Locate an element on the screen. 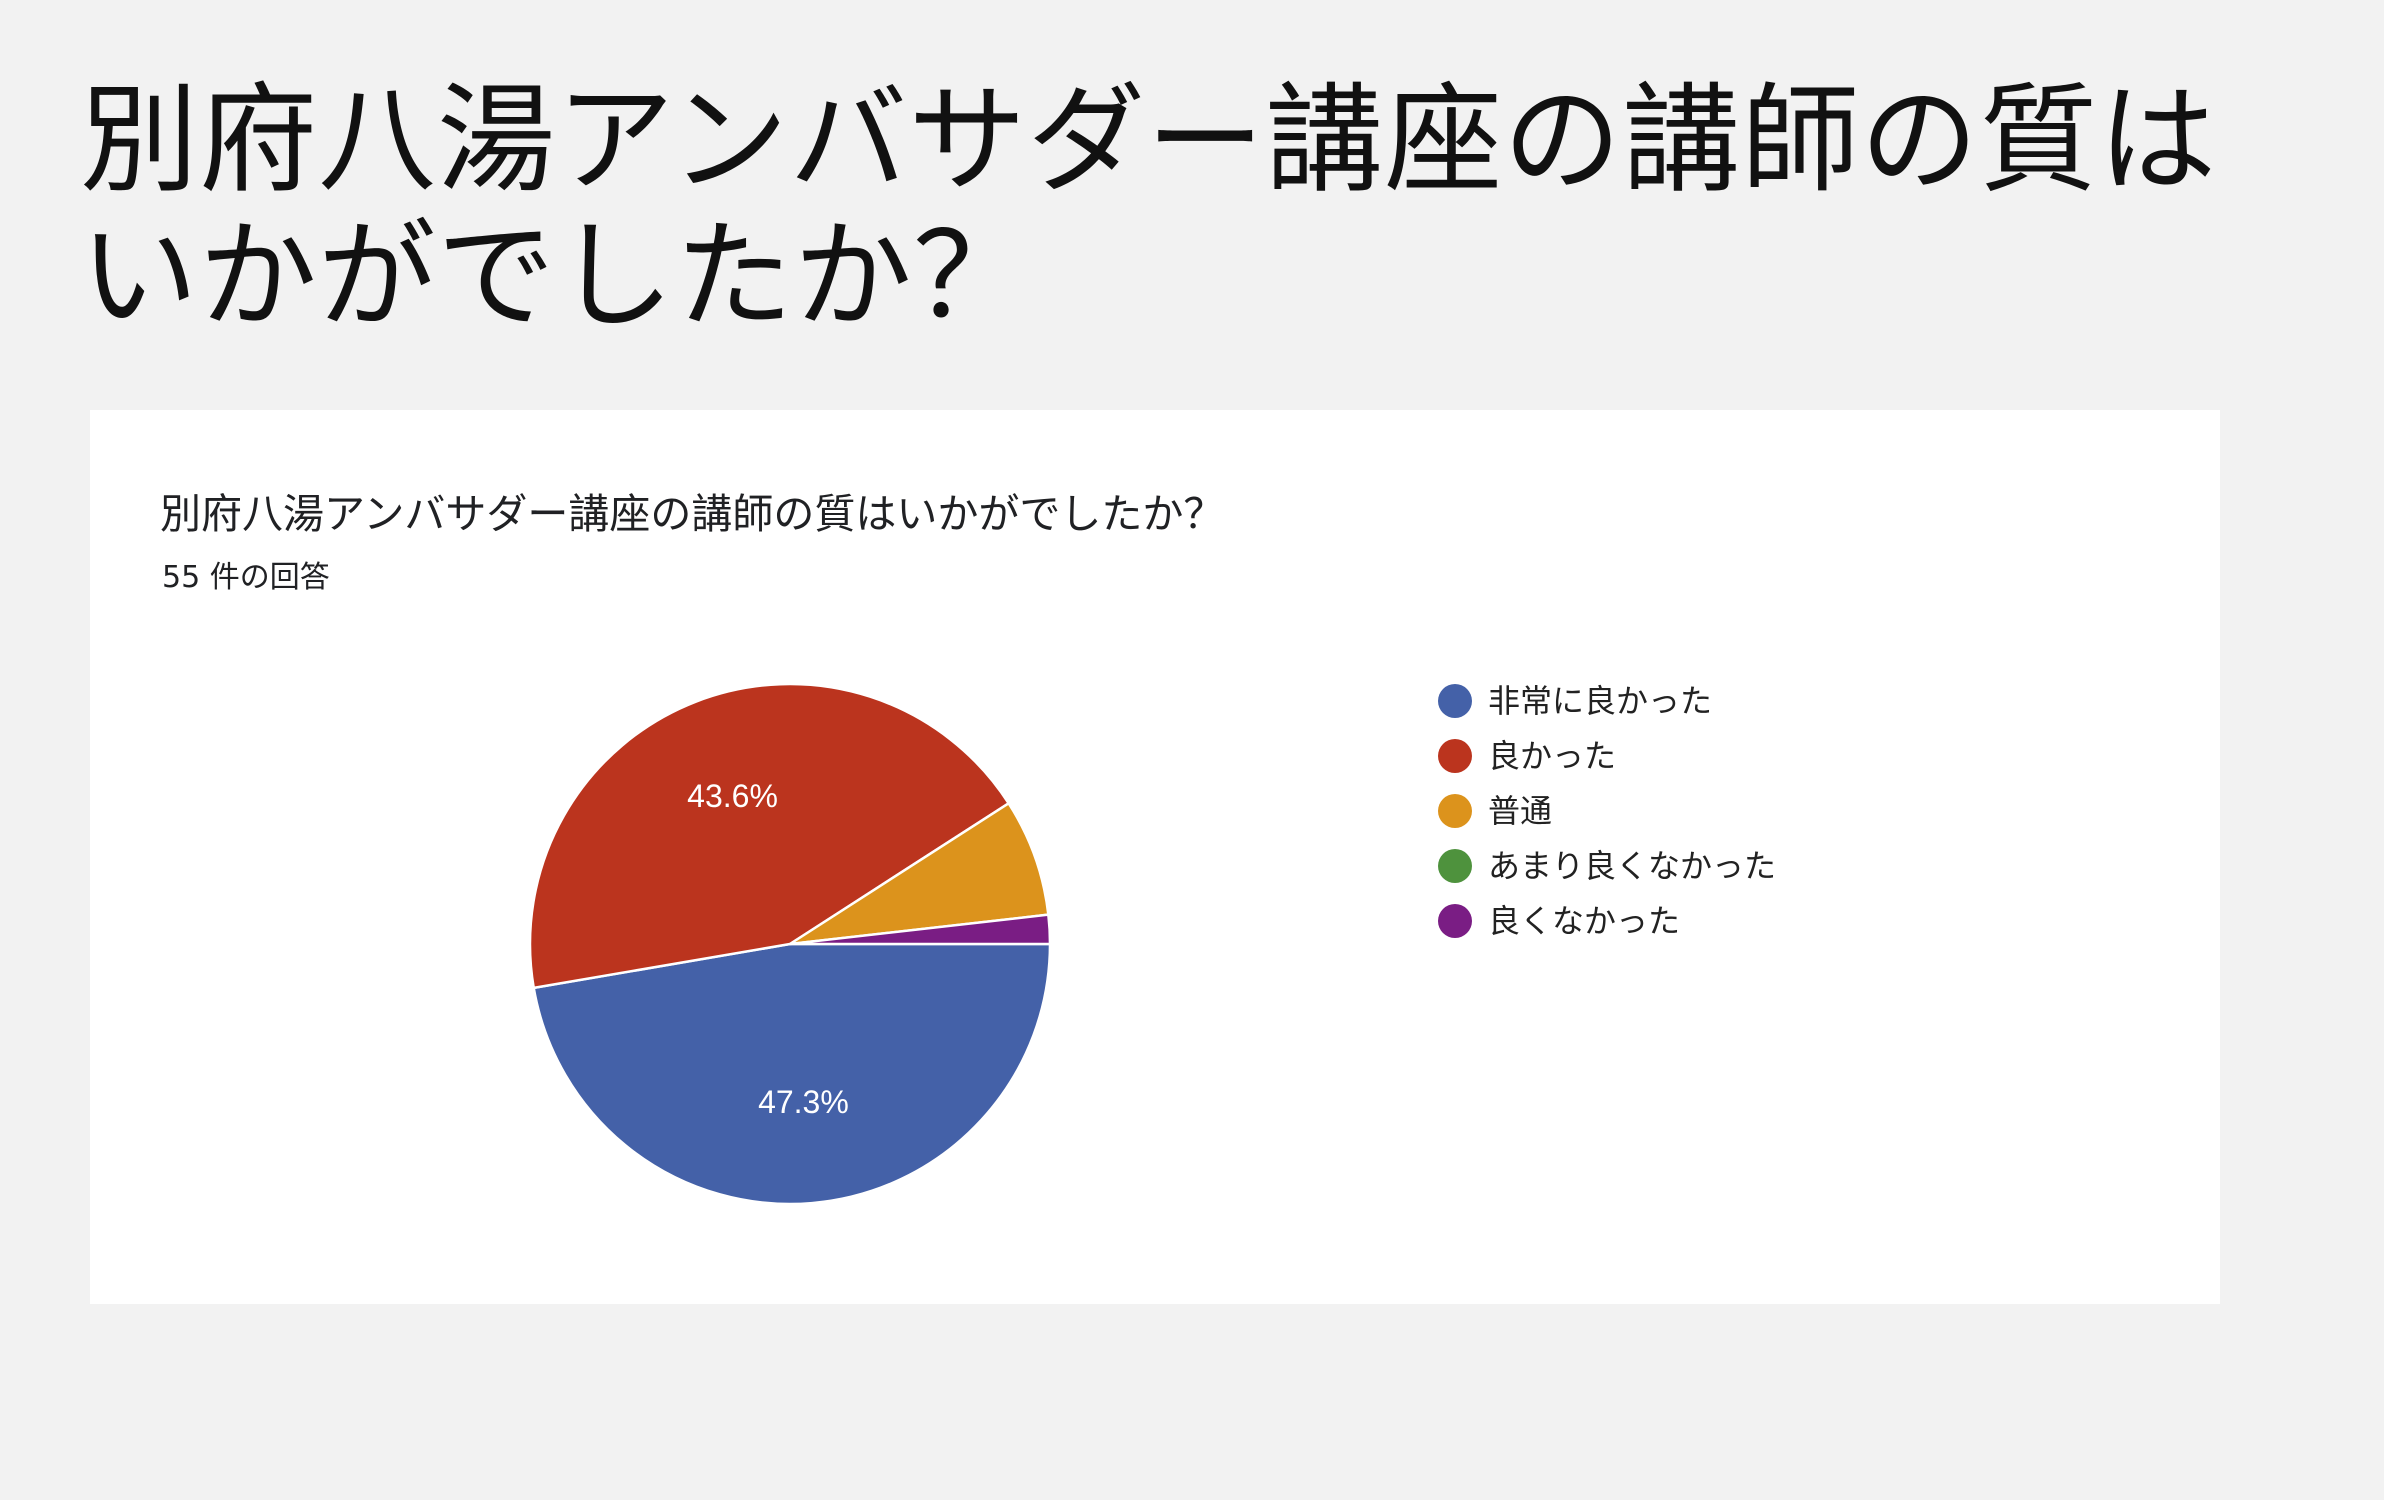  legend-item: 良かった is located at coordinates (1527, 756).